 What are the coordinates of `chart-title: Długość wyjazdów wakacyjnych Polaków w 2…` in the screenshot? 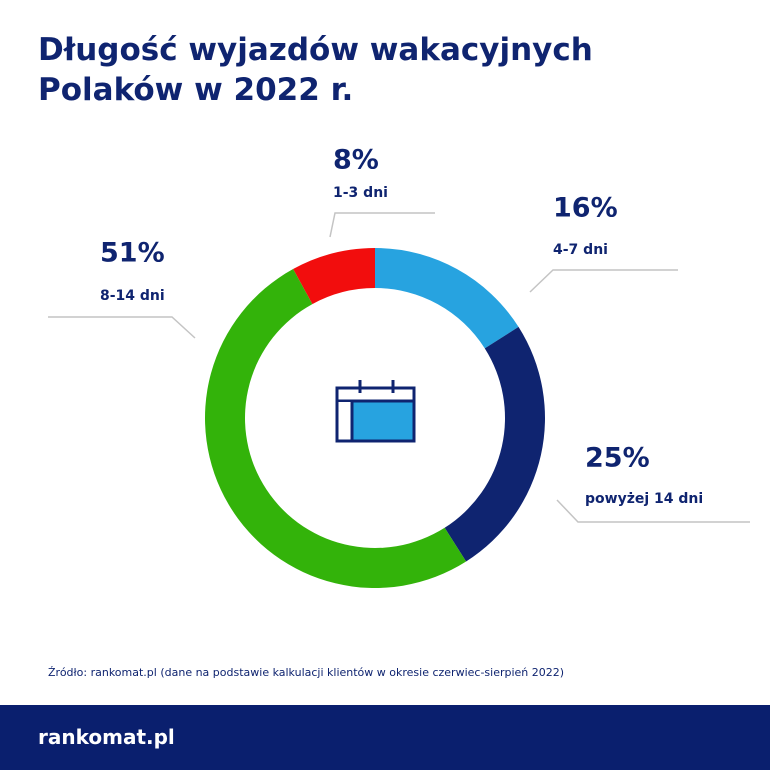 It's located at (315, 70).